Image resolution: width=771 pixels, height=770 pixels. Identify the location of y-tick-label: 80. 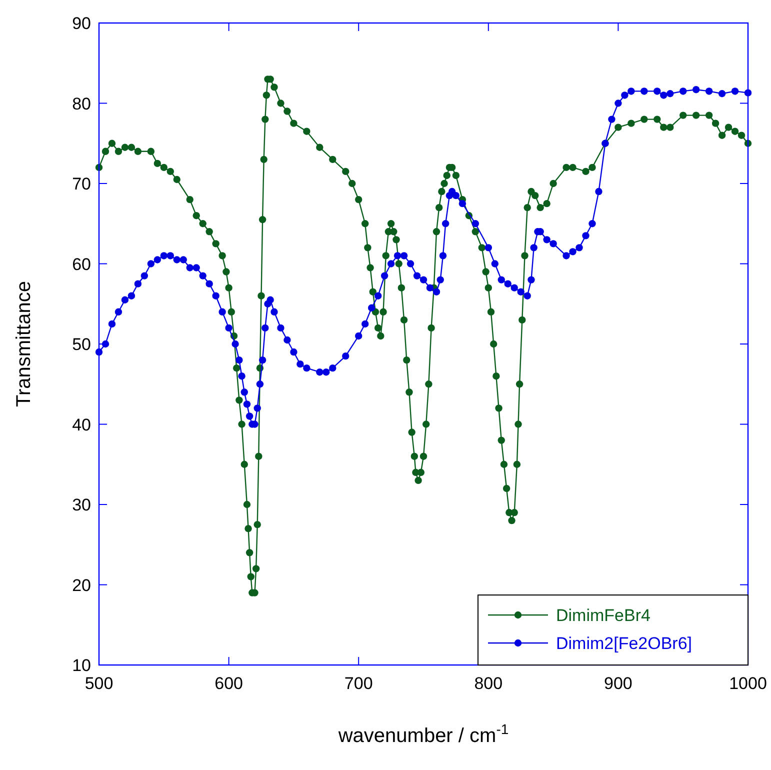
(81, 104).